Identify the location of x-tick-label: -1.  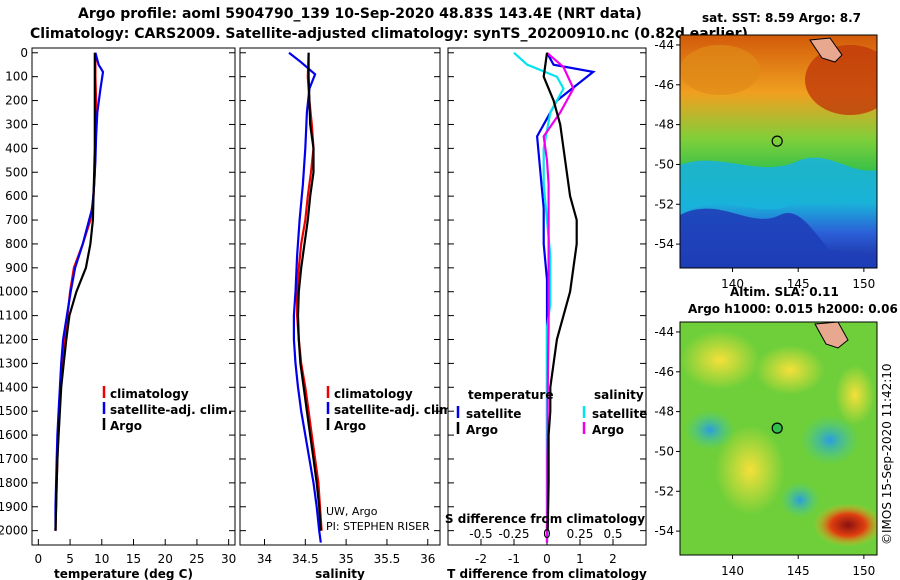
(514, 559).